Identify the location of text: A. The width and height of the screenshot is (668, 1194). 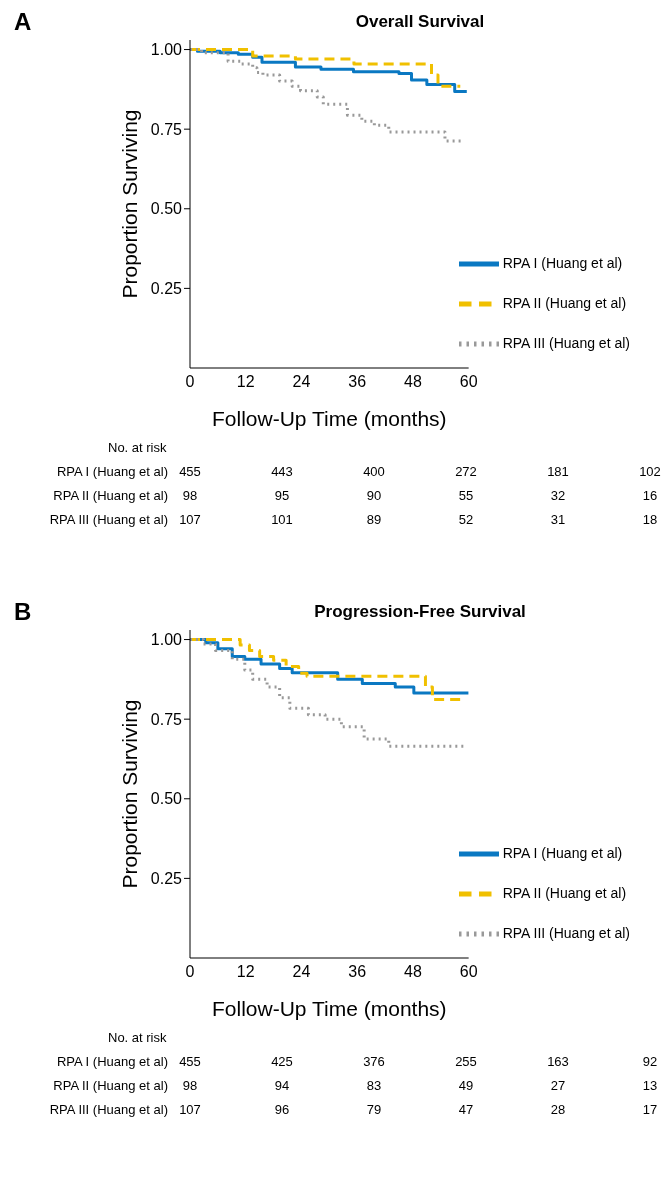
(23, 22).